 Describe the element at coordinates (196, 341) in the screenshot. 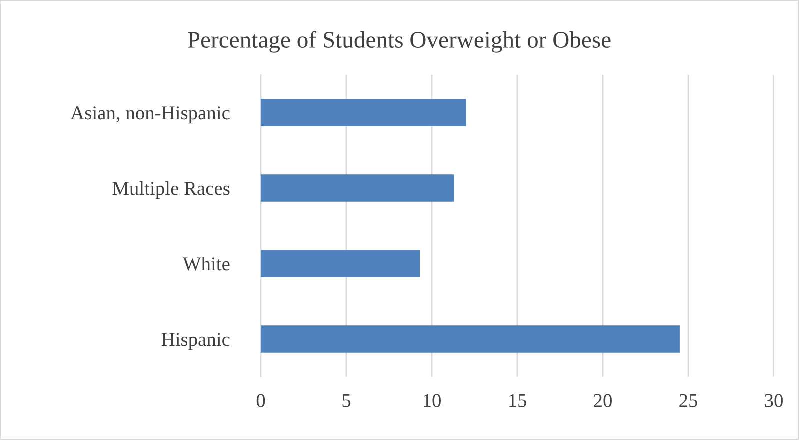

I see `y-tick-label: Hispanic` at that location.